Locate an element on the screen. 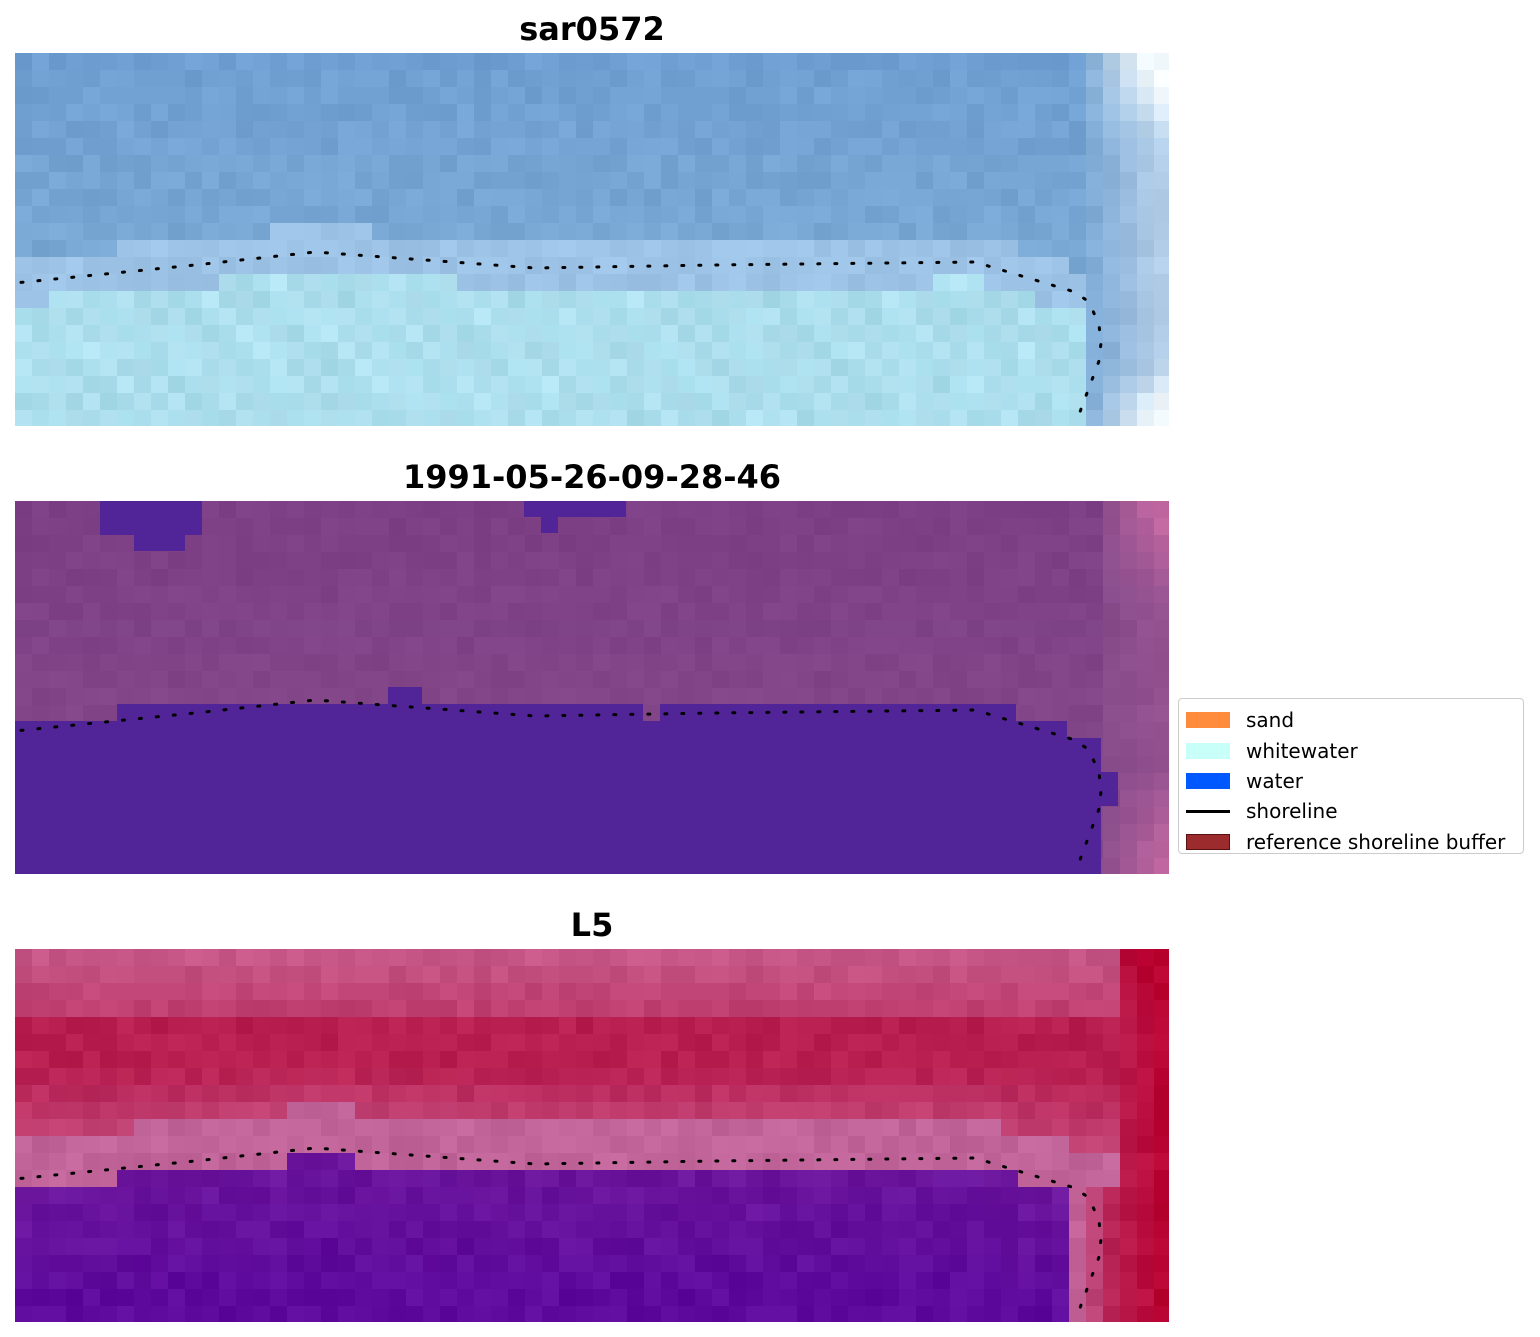 Image resolution: width=1540 pixels, height=1337 pixels. legend-label: whitewater is located at coordinates (1302, 750).